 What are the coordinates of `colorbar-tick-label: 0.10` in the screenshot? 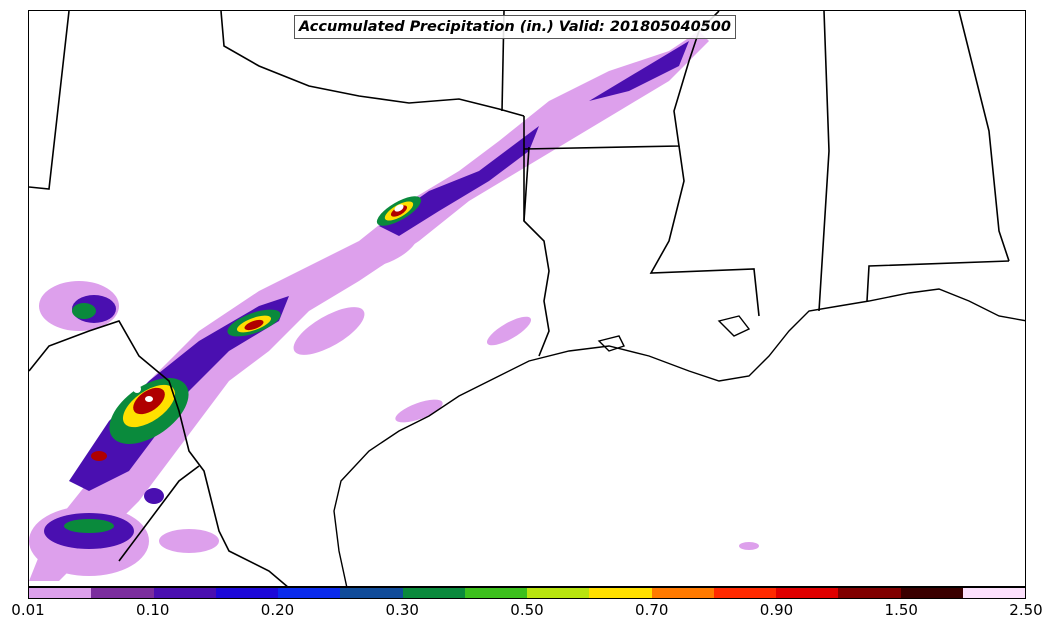 It's located at (153, 610).